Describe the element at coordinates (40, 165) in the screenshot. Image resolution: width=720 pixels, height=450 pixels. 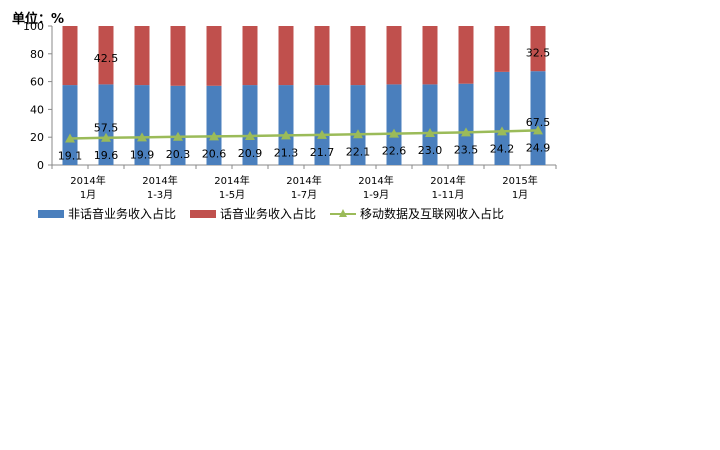
I see `y-tick-label: 0` at that location.